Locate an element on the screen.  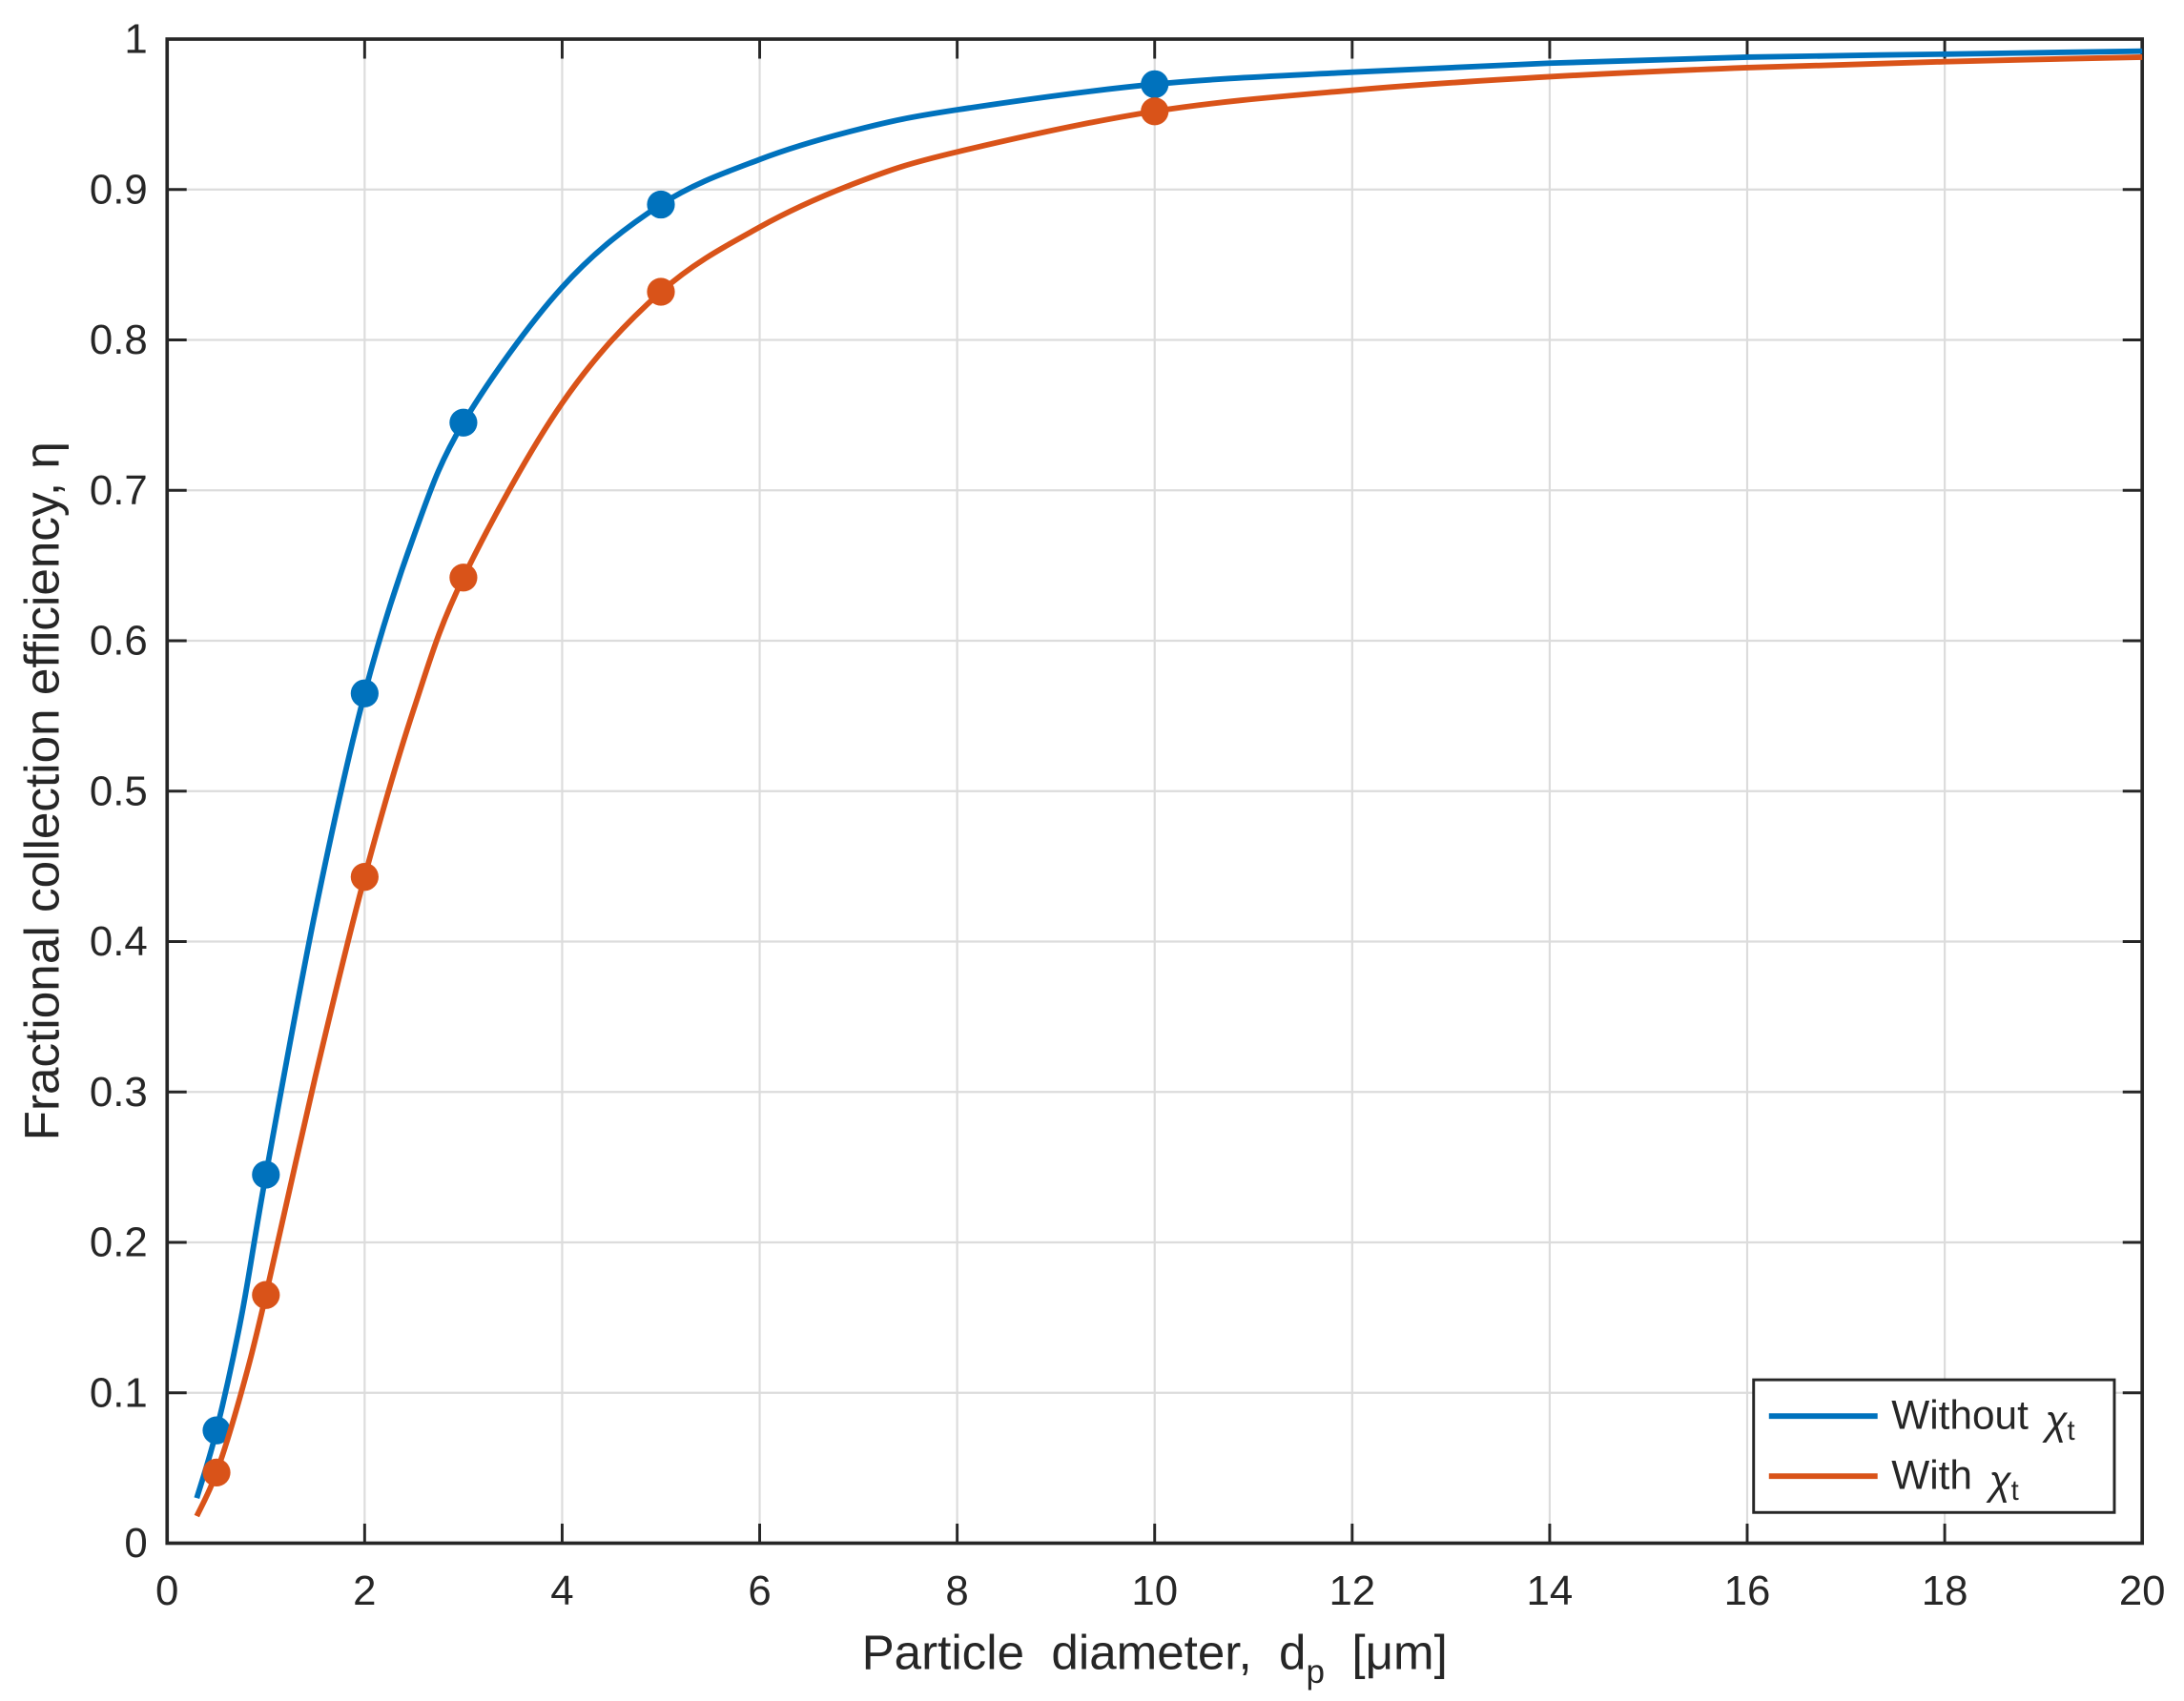
x-tick-label: 0 is located at coordinates (167, 1591).